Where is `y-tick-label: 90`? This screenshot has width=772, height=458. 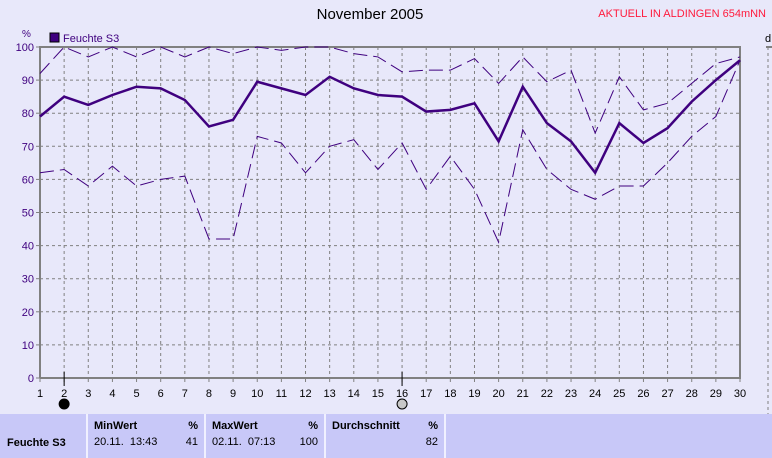
y-tick-label: 90 is located at coordinates (28, 81).